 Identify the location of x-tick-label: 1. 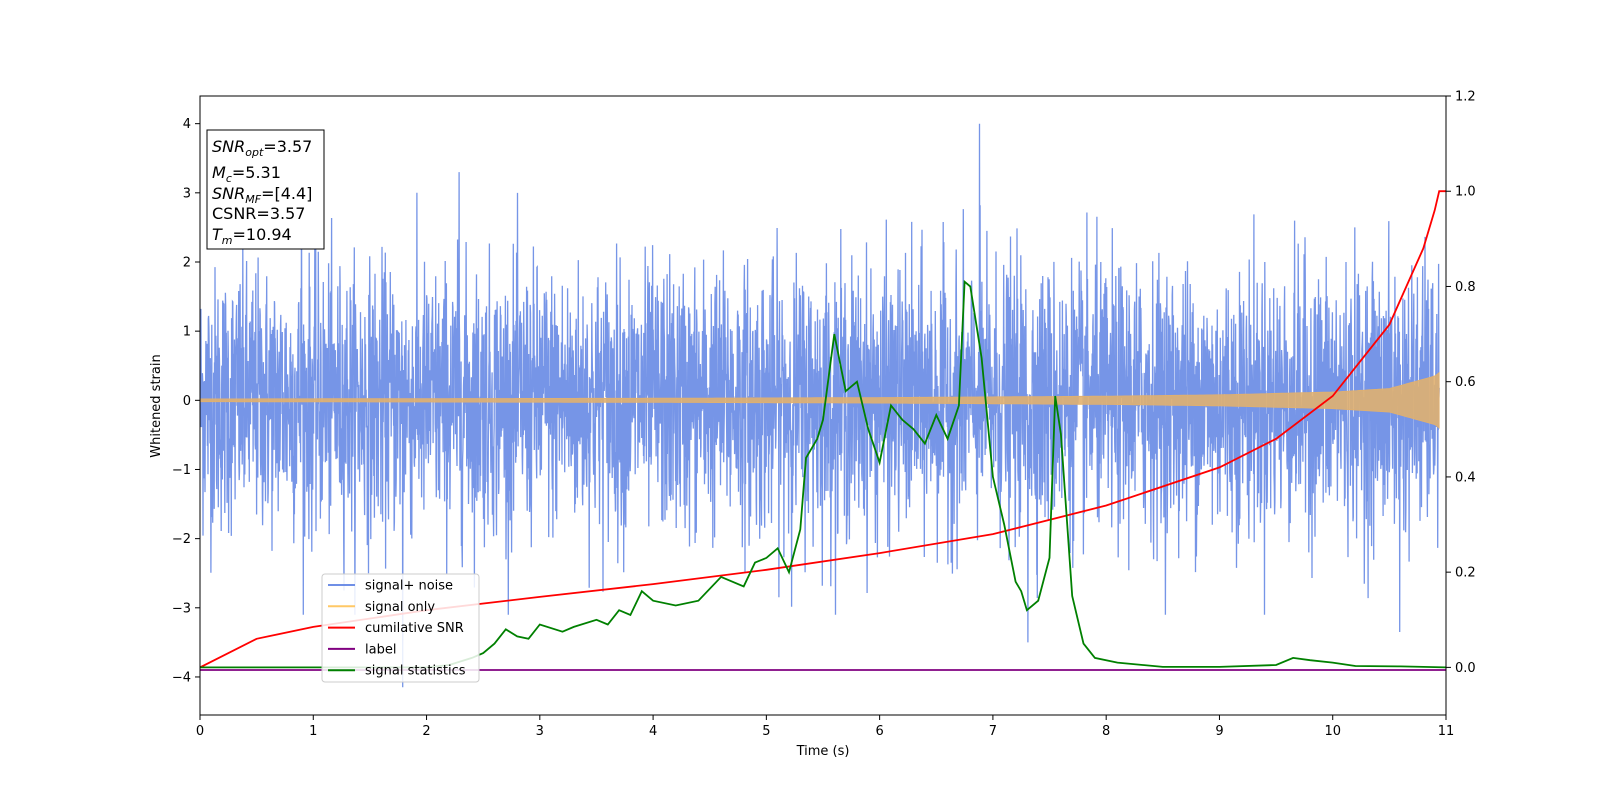
(313, 731).